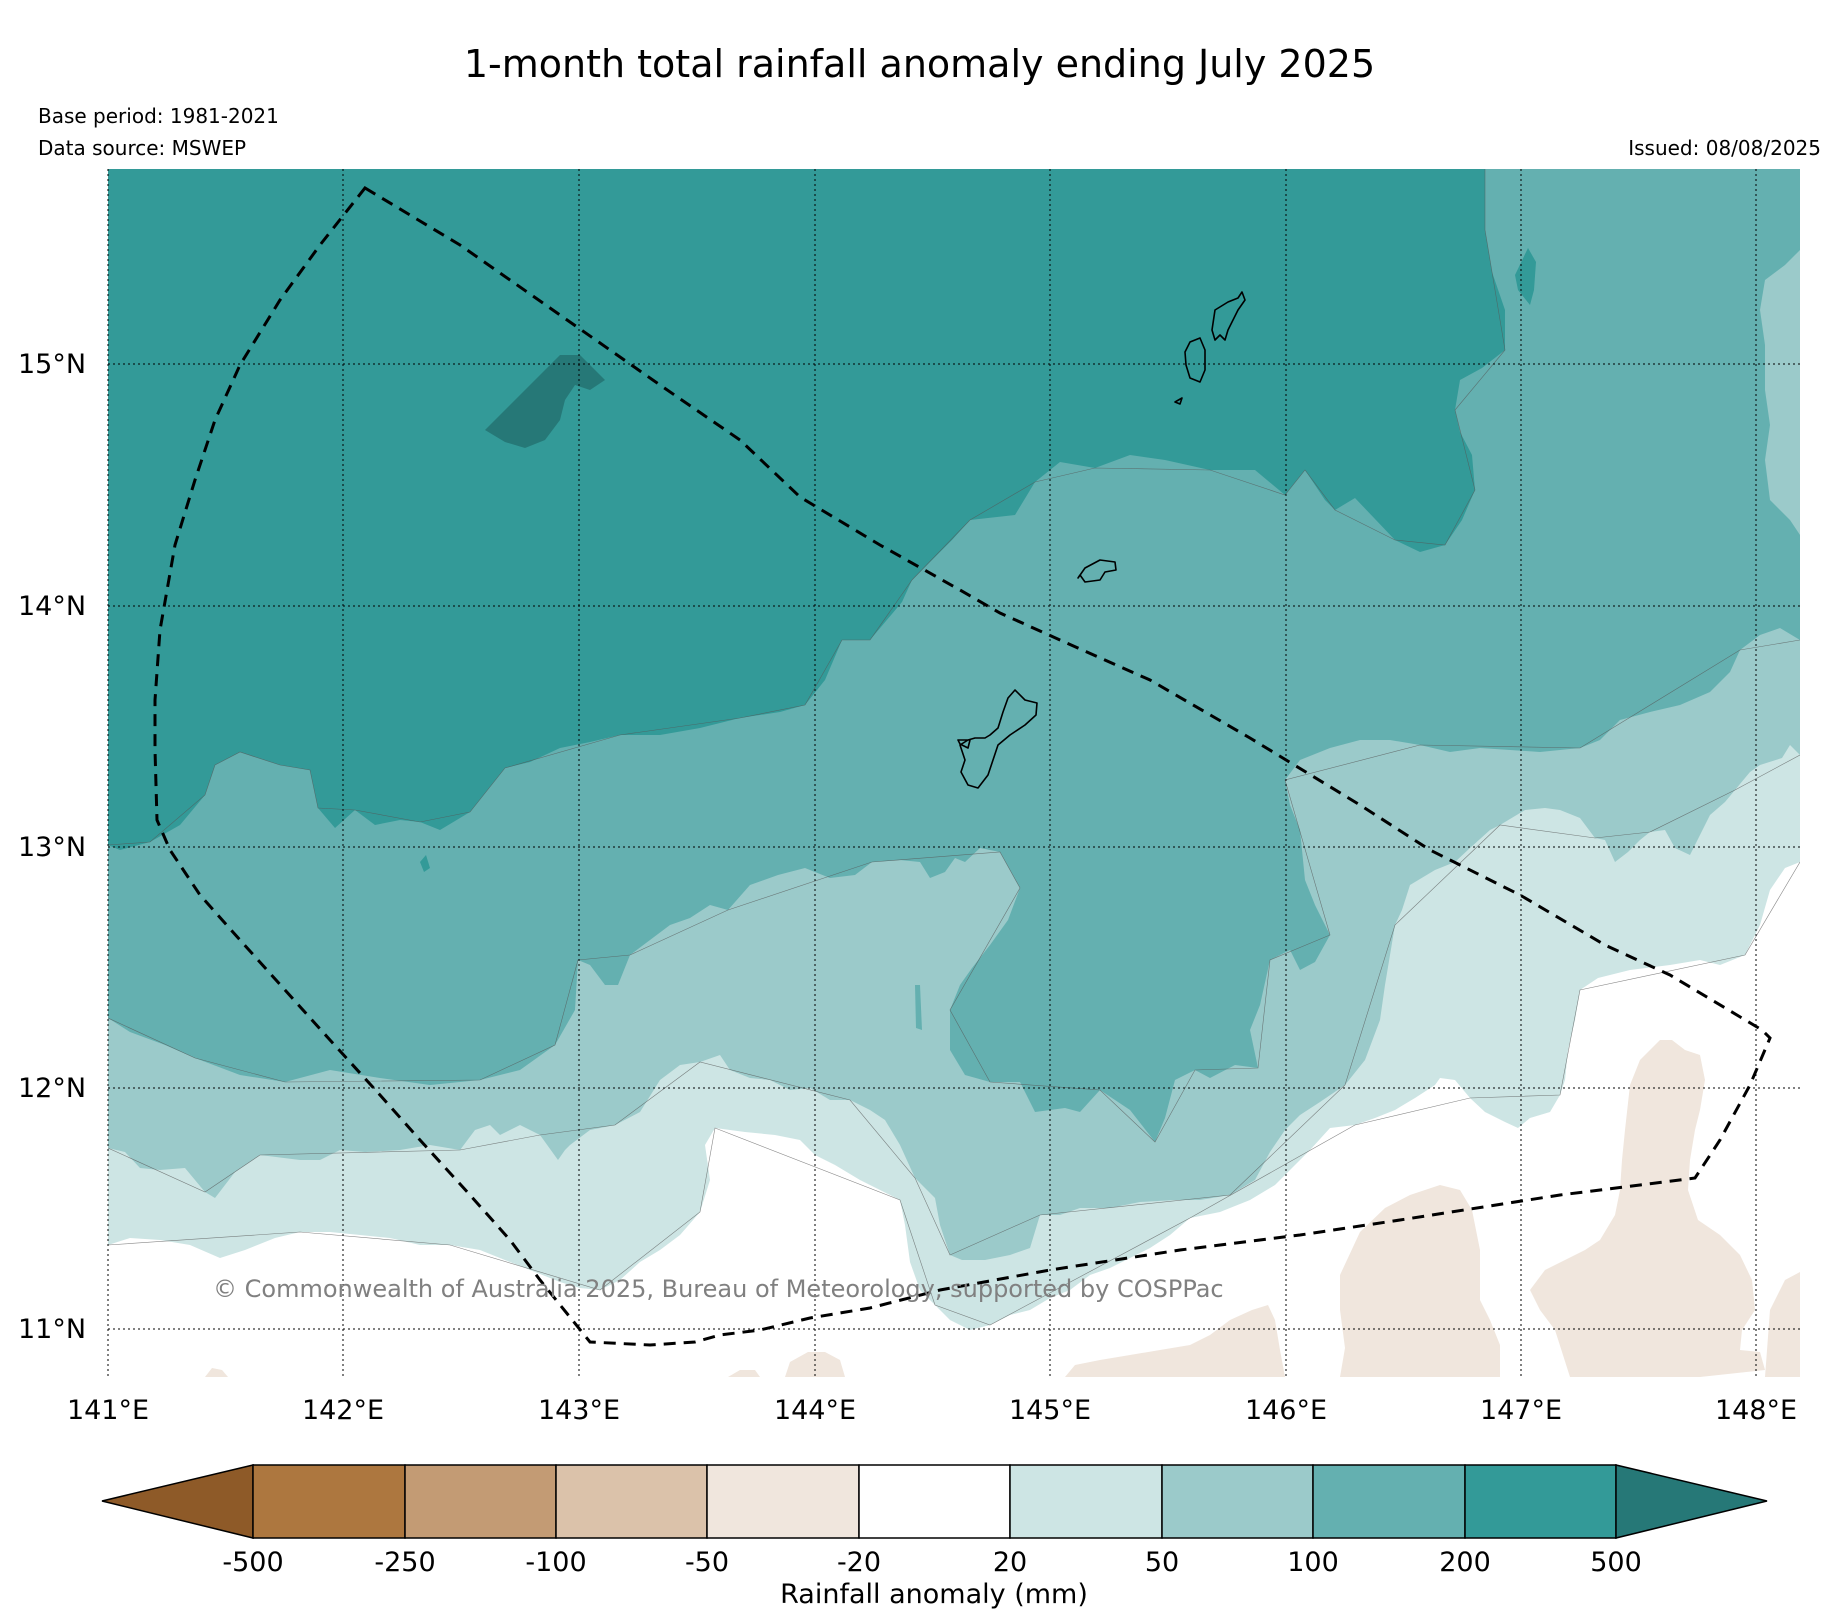 This screenshot has width=1839, height=1609. I want to click on colorbar-segment-minus250-minus100, so click(480, 1501).